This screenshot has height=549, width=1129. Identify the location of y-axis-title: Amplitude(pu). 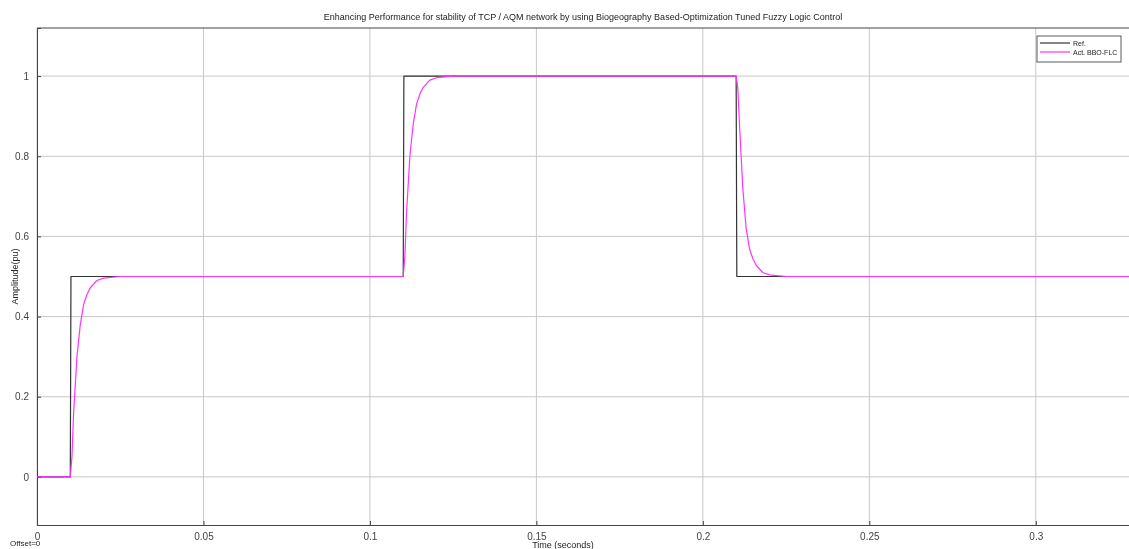
(15, 276).